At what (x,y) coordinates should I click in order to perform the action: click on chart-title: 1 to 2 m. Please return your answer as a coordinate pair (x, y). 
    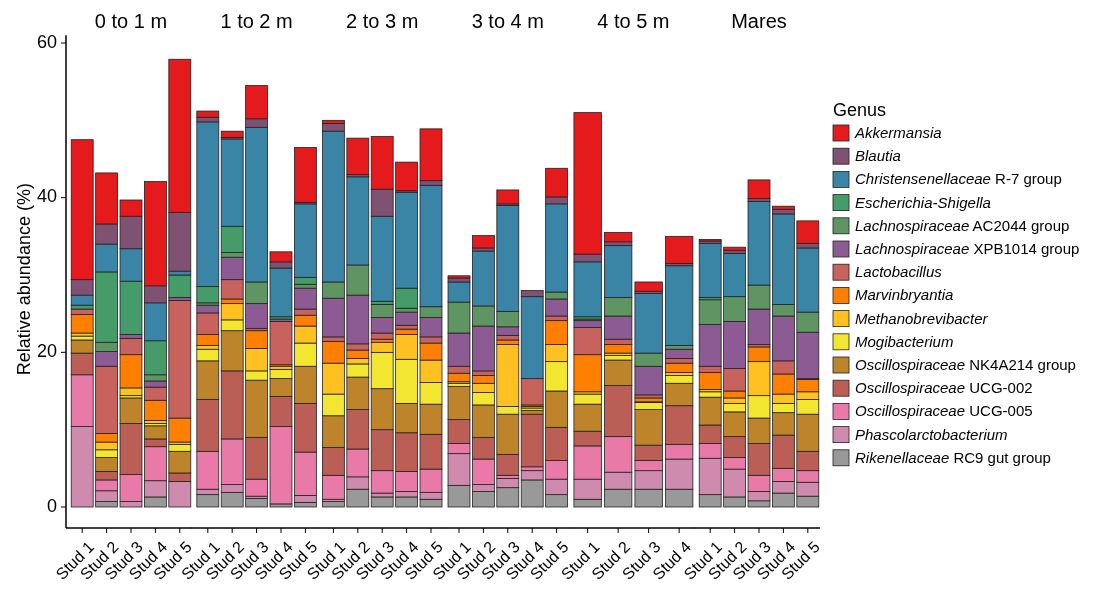
    Looking at the image, I should click on (256, 21).